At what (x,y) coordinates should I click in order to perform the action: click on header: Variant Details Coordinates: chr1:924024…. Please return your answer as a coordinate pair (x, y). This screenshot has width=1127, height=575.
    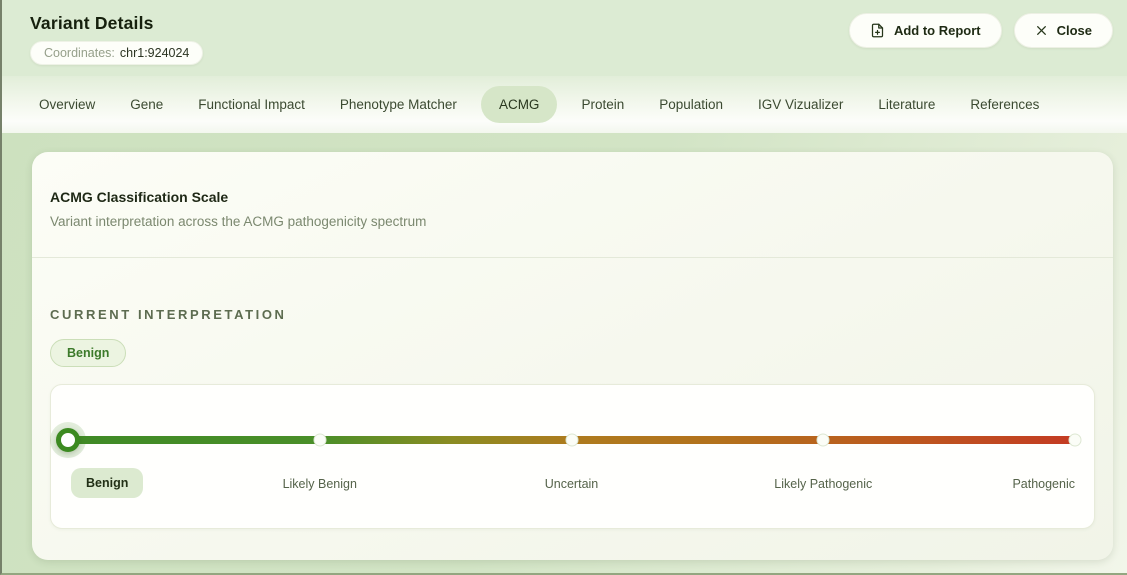
    Looking at the image, I should click on (564, 38).